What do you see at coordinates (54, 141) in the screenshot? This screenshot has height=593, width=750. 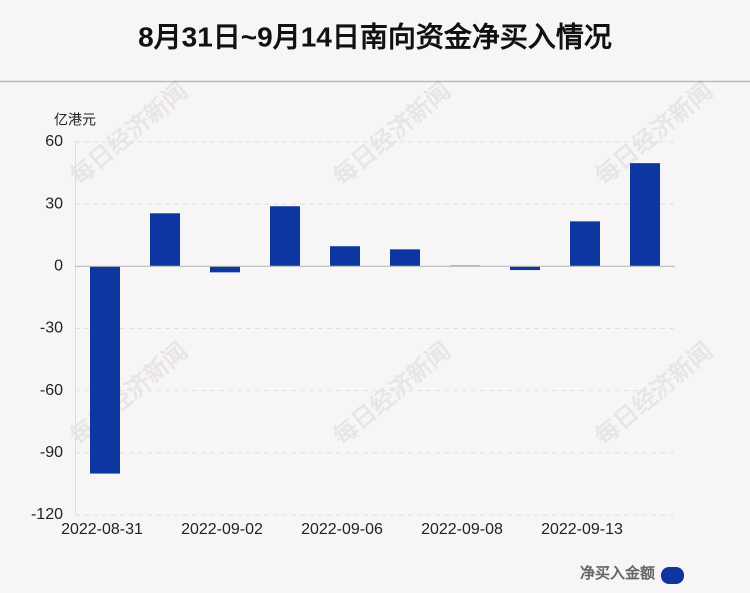 I see `y-tick-label: 60` at bounding box center [54, 141].